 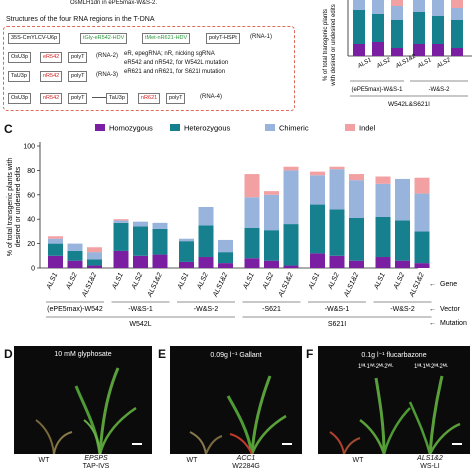 I want to click on rna4-tag: (RNA-4), so click(x=211, y=97).